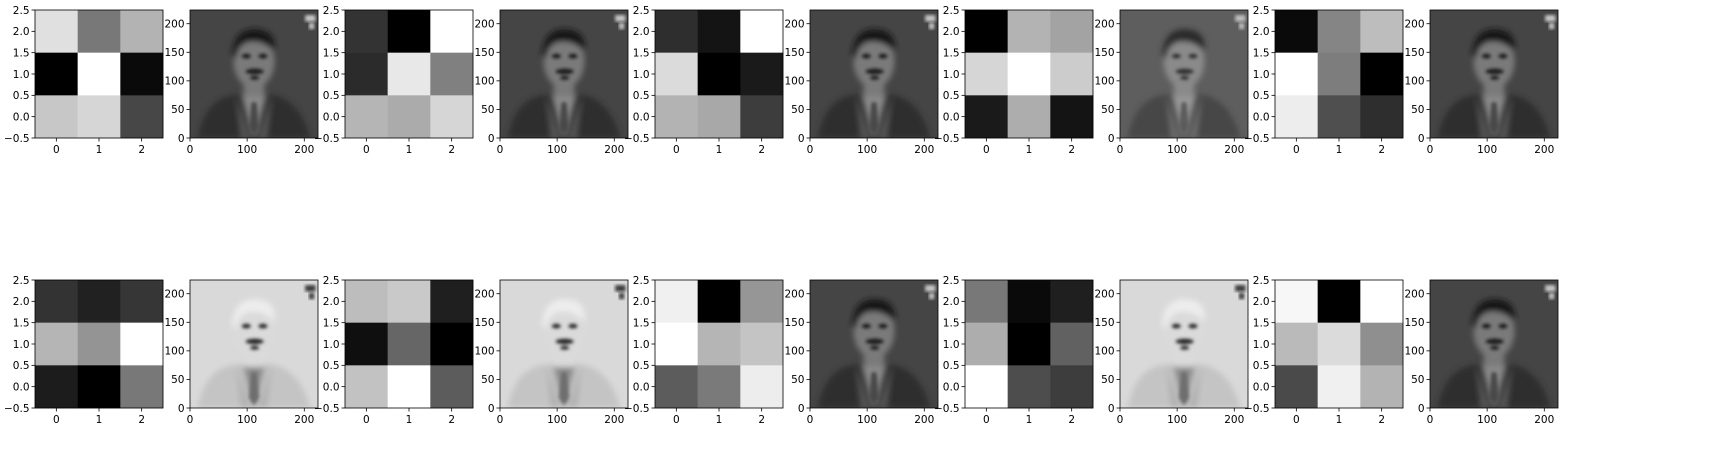 The width and height of the screenshot is (1723, 473). Describe the element at coordinates (331, 323) in the screenshot. I see `y-tick-label: 1.5` at that location.